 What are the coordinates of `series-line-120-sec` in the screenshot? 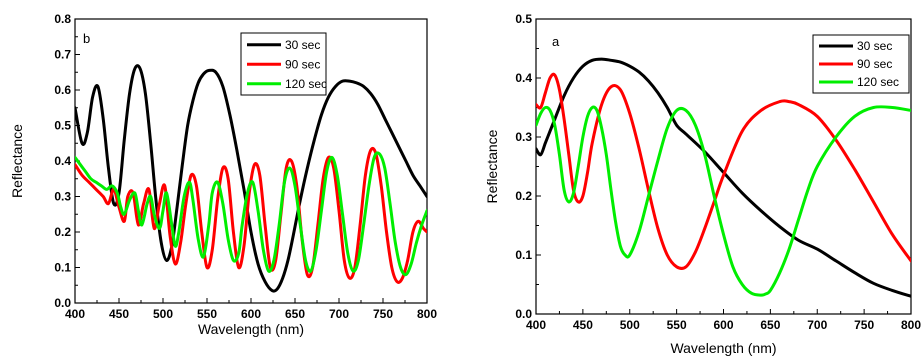 It's located at (251, 214).